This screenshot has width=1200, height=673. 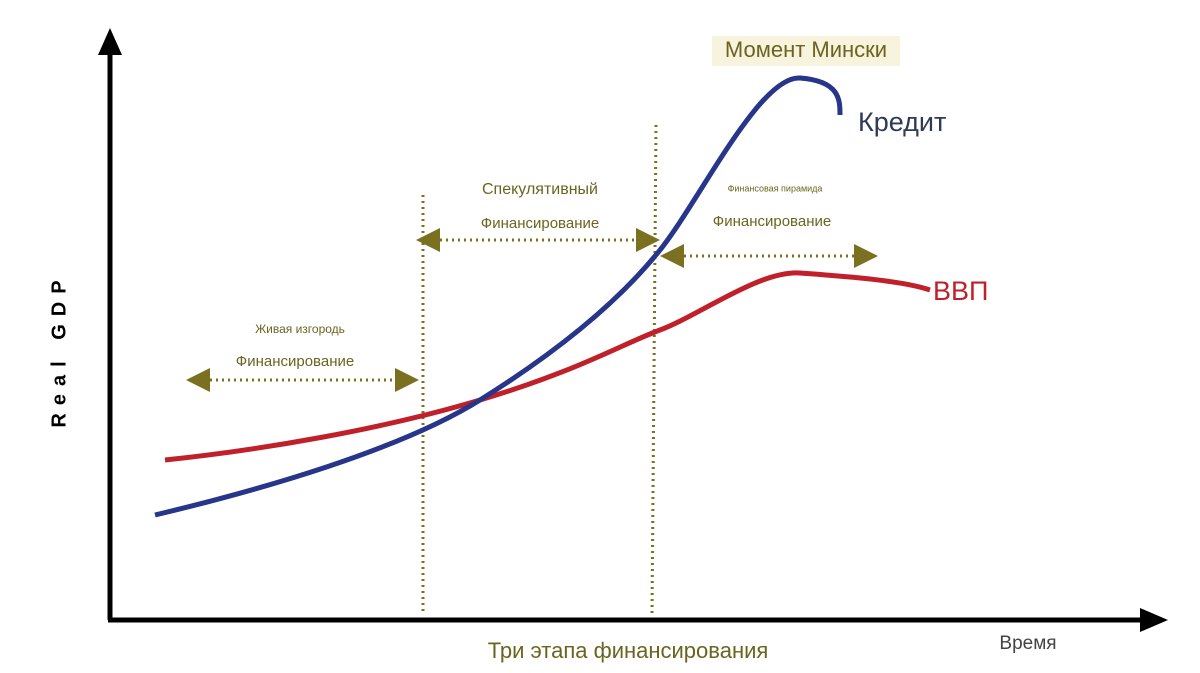 I want to click on gdp-label: ВВП, so click(x=960, y=291).